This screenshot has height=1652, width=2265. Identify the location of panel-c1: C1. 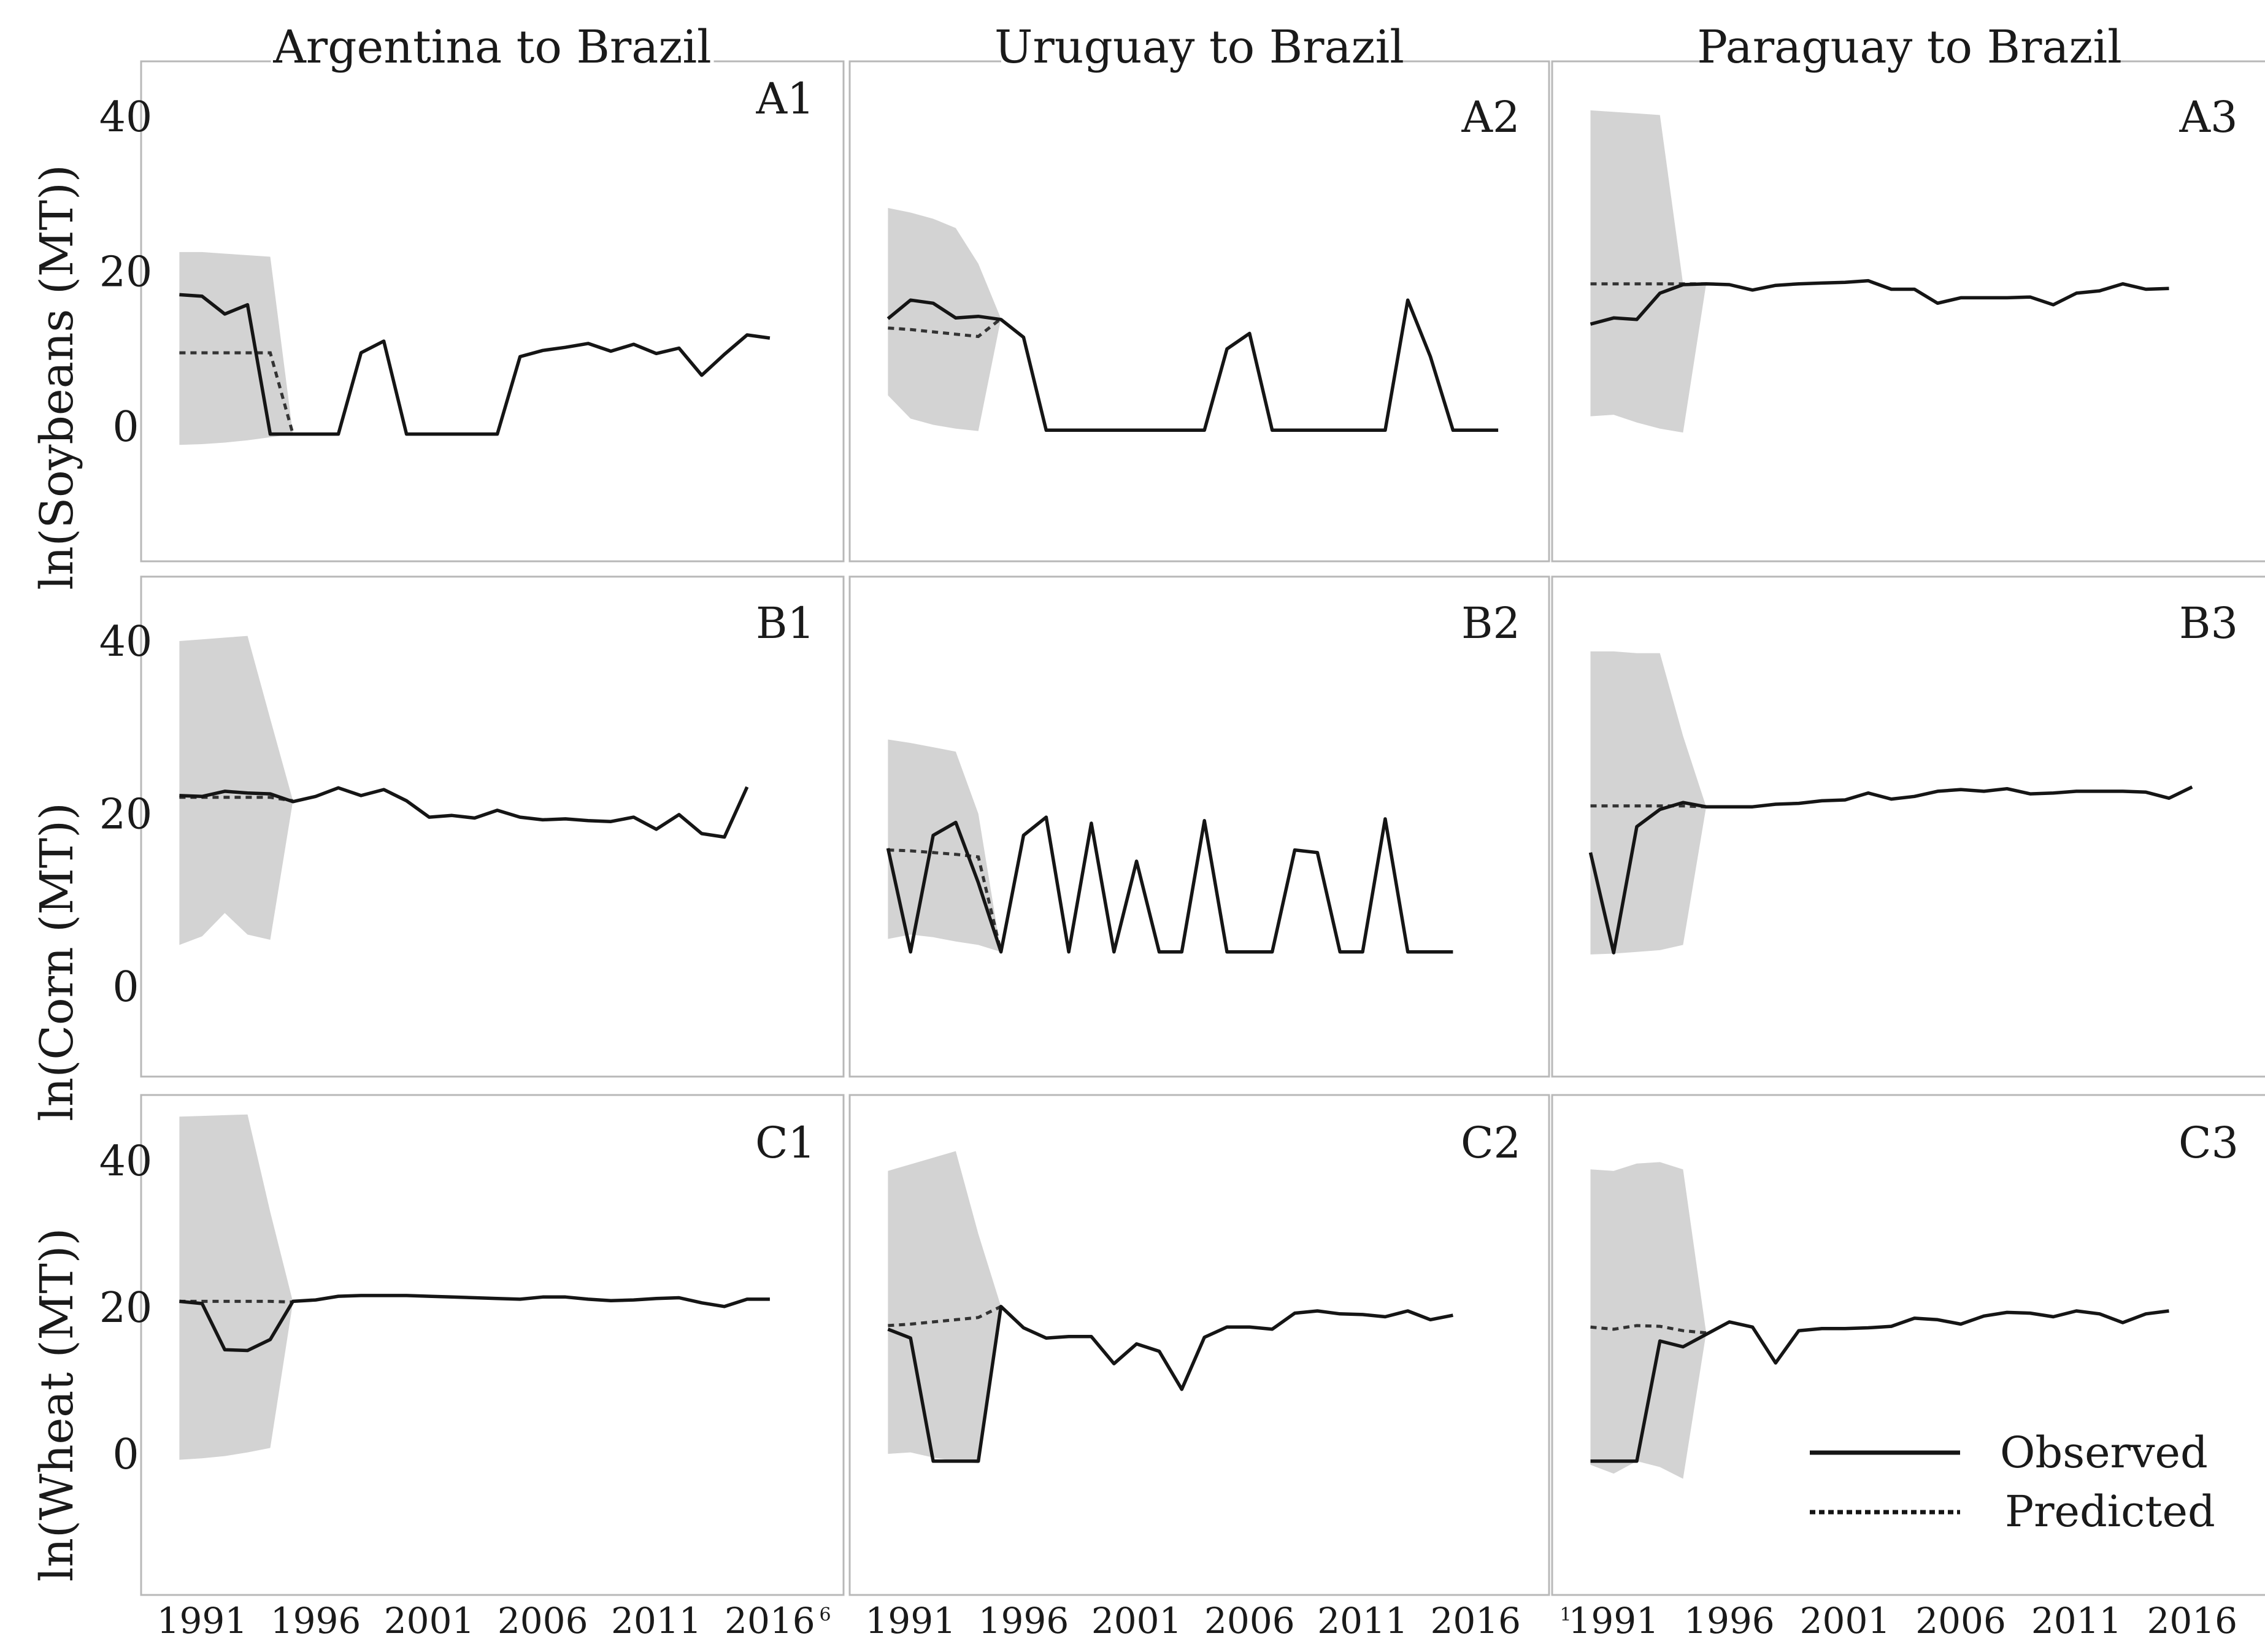
(497, 1287).